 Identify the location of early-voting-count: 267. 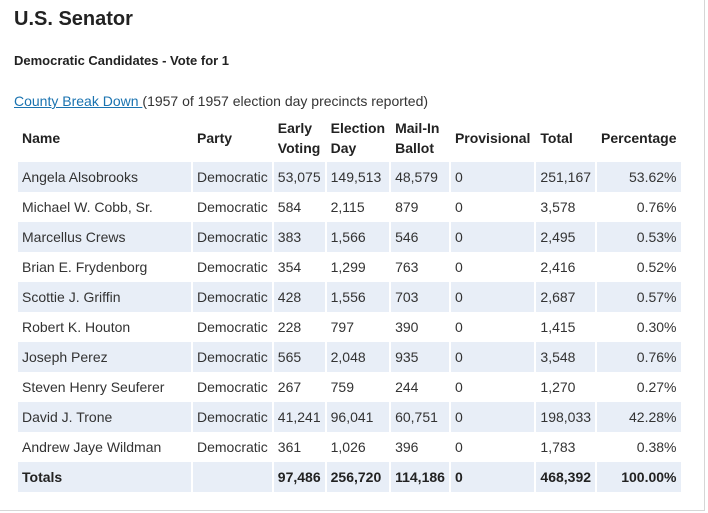
(289, 387).